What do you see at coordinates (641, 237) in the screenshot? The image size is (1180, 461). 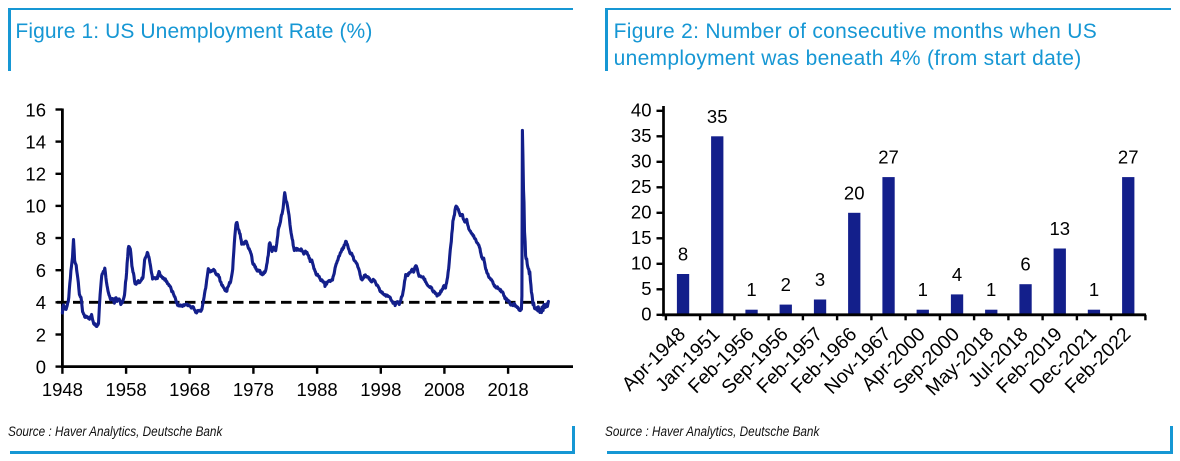 I see `svg-text: 15` at bounding box center [641, 237].